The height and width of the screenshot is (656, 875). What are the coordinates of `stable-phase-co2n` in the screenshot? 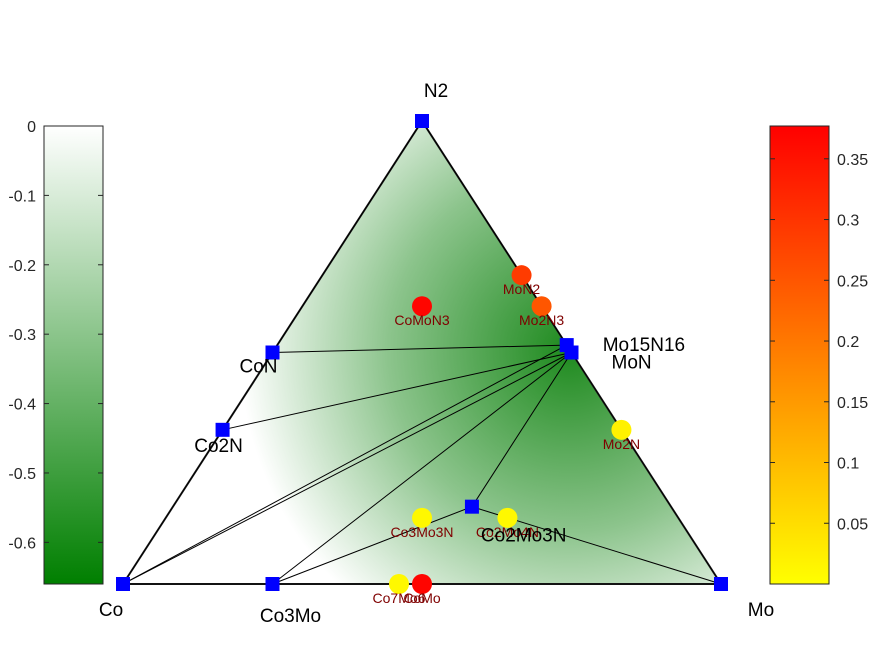 It's located at (222, 429).